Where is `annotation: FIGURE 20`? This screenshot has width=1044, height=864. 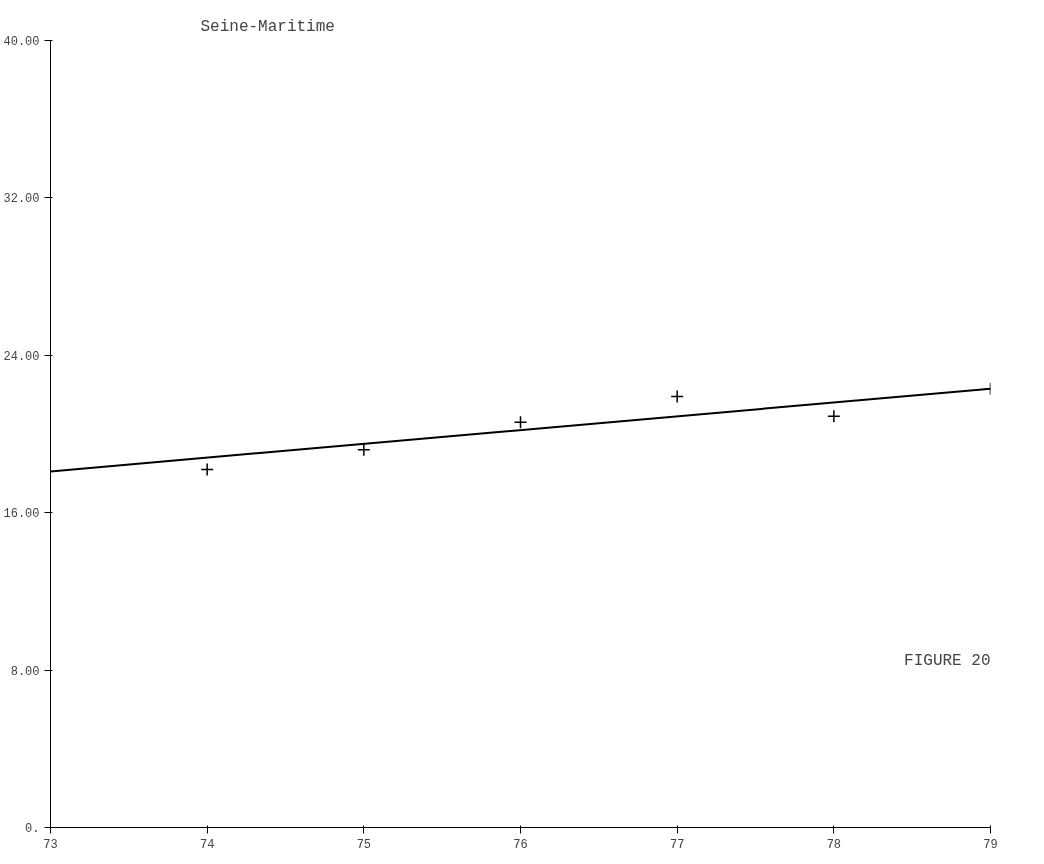 annotation: FIGURE 20 is located at coordinates (947, 661).